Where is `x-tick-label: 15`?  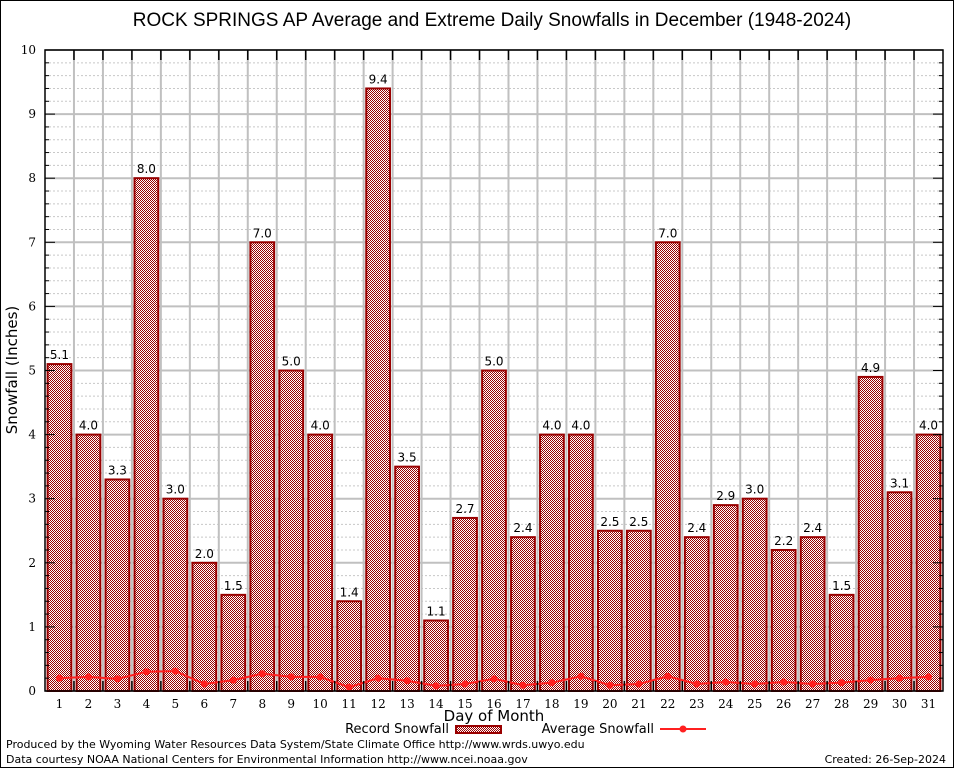
x-tick-label: 15 is located at coordinates (464, 704).